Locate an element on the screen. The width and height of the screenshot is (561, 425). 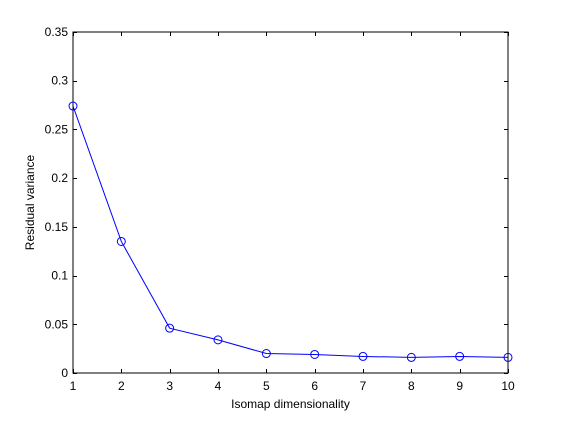
y-tick-label: 0 is located at coordinates (64, 373).